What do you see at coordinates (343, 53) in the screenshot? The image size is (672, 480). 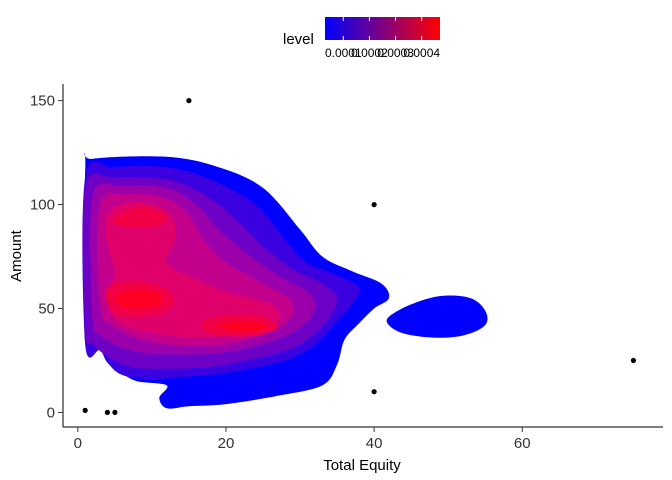 I see `legend-tick-label: 0.0001` at bounding box center [343, 53].